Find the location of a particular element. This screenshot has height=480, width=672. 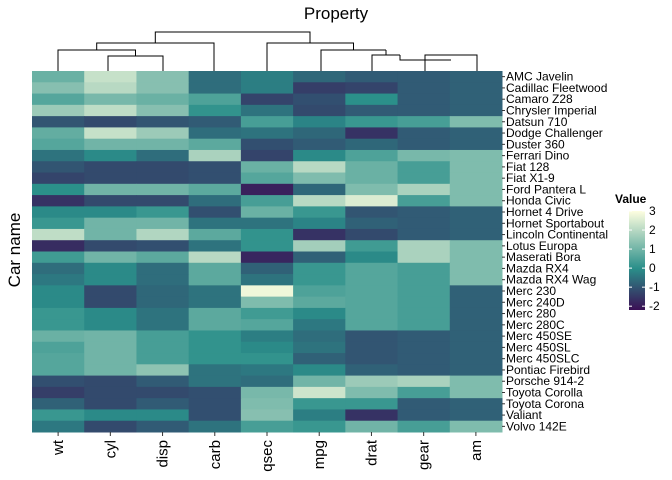

legend-title: Value is located at coordinates (631, 199).